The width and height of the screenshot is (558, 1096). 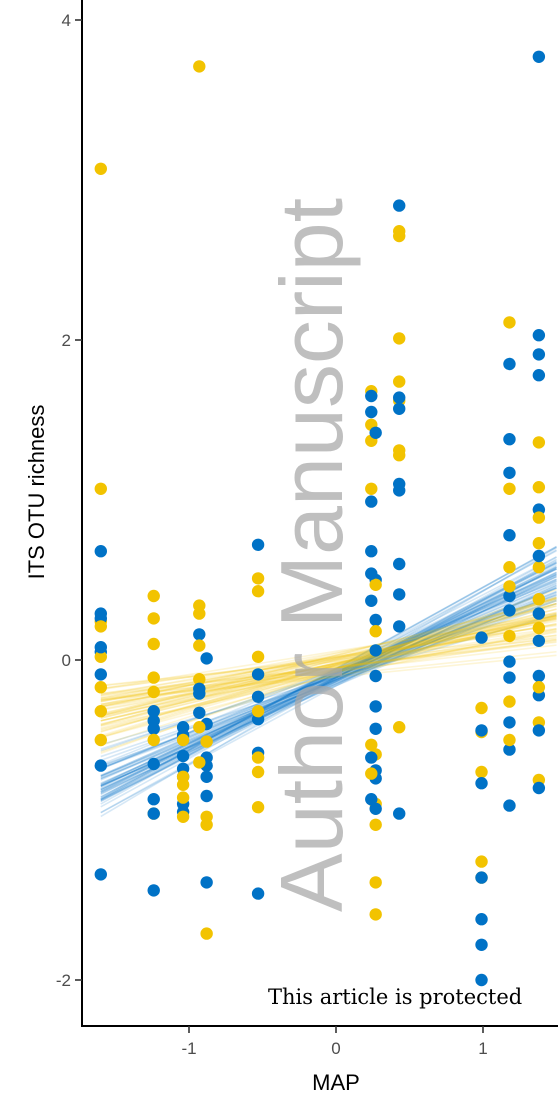 What do you see at coordinates (395, 997) in the screenshot?
I see `copyright-notice: This article is protected` at bounding box center [395, 997].